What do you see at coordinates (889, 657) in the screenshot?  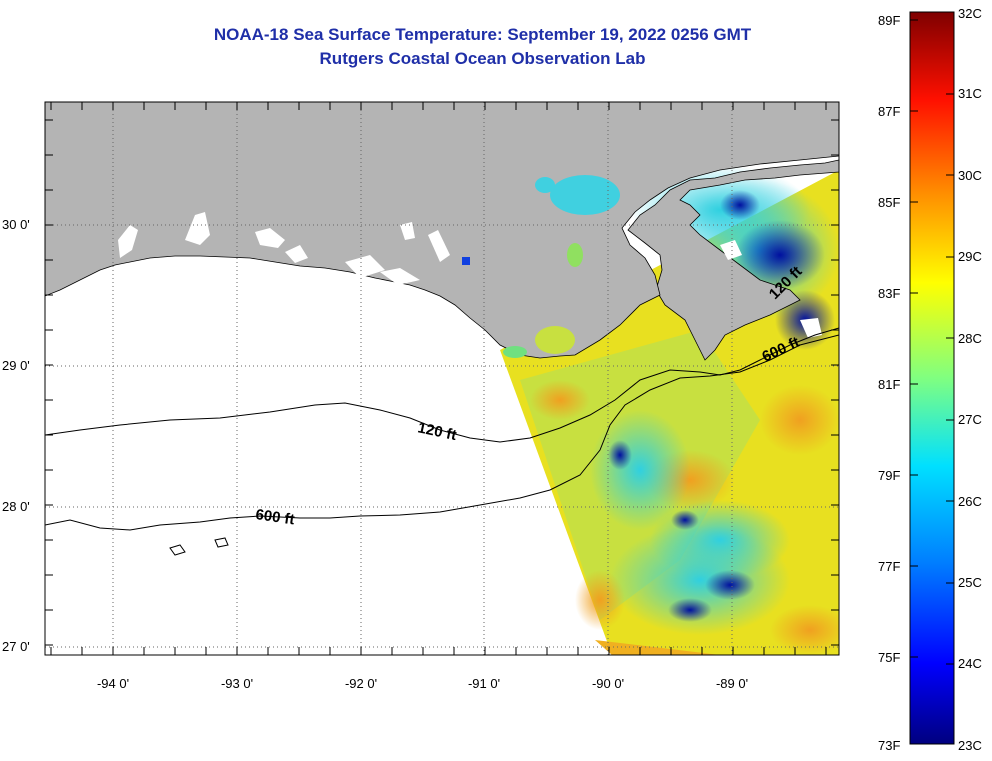 I see `colorbar-f-label: 75F` at bounding box center [889, 657].